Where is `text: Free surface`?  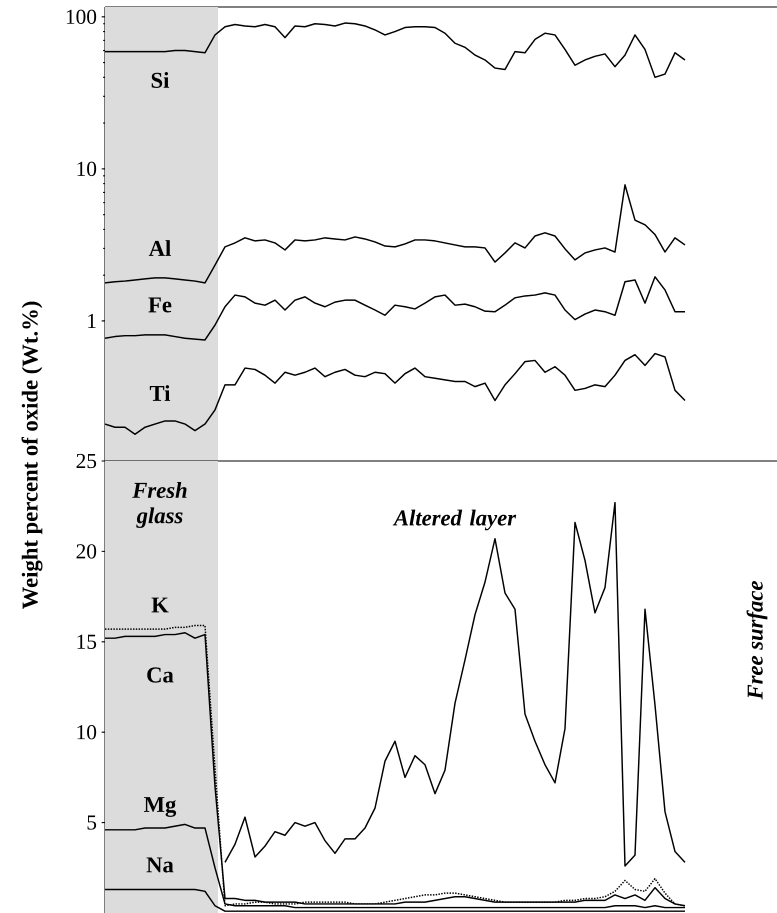
text: Free surface is located at coordinates (757, 640).